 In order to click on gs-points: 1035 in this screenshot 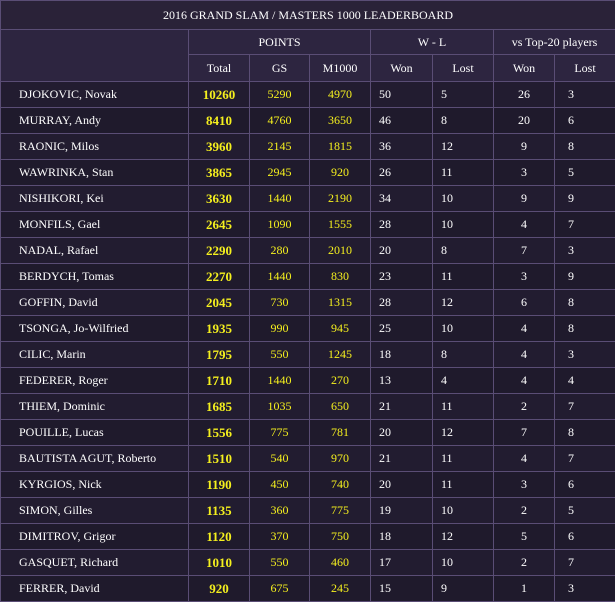, I will do `click(279, 406)`.